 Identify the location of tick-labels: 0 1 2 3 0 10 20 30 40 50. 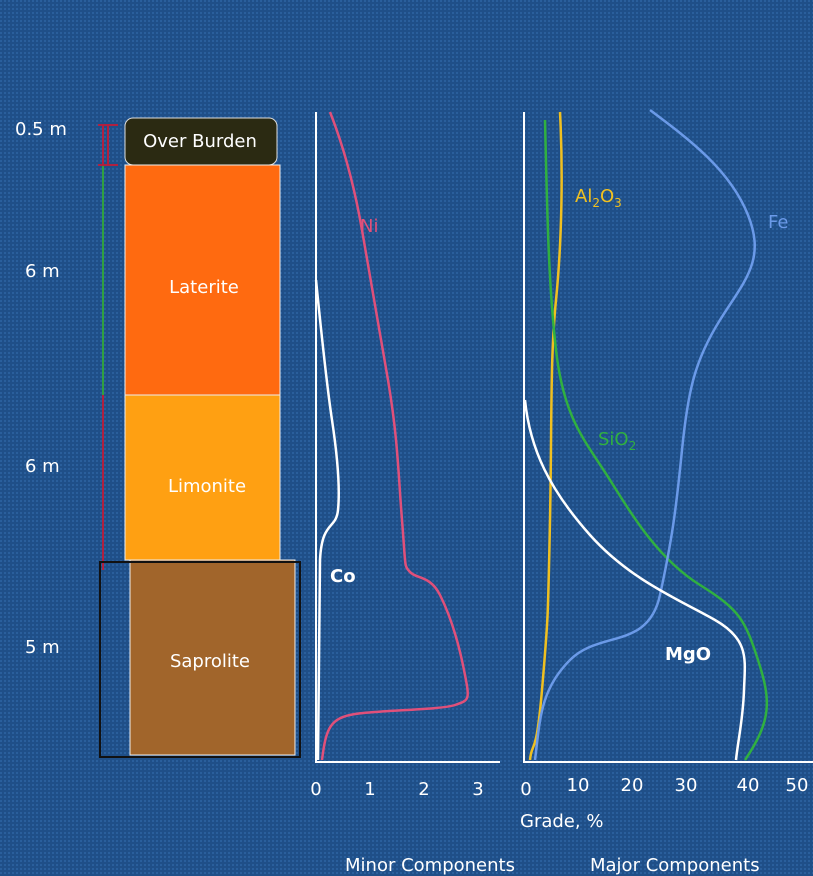
(559, 787).